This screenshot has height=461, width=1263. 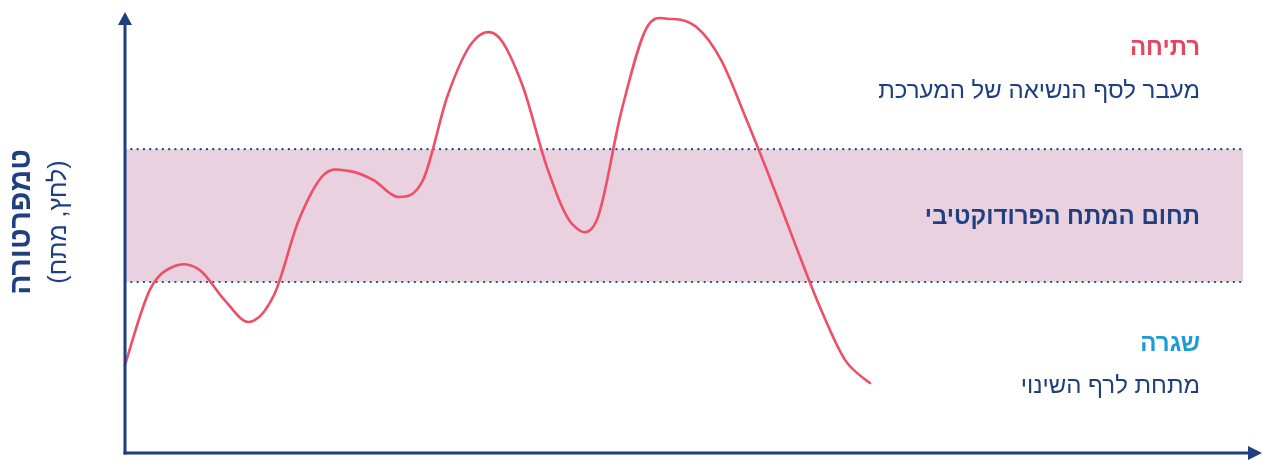 I want to click on text: (לחץ, מתח), so click(x=57, y=222).